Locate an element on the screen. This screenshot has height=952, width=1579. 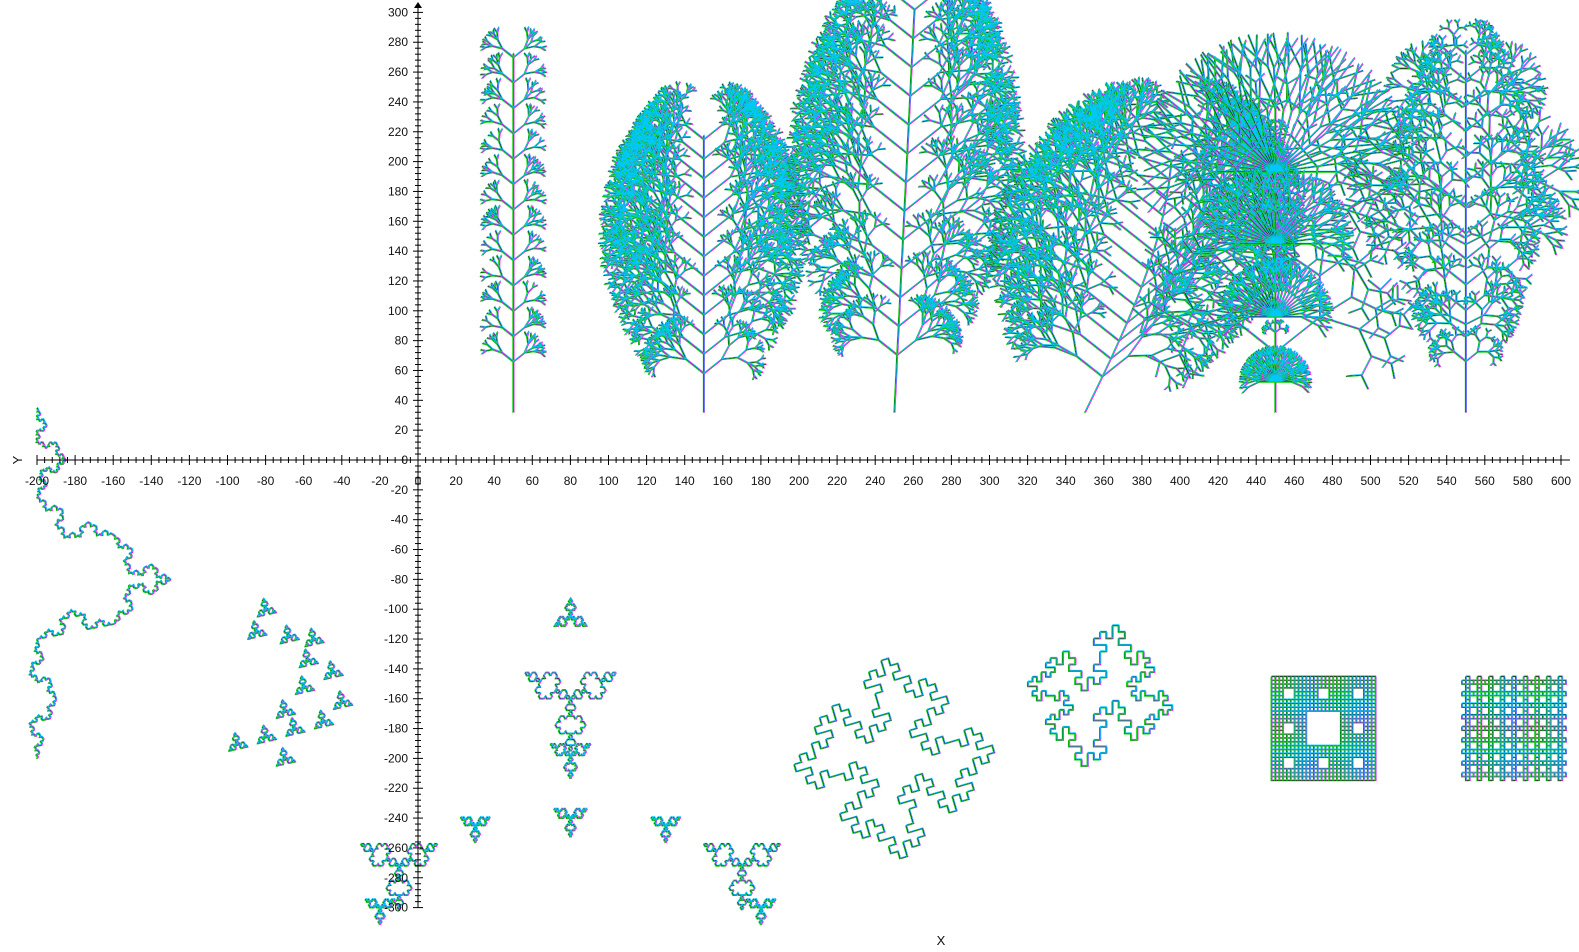
y-tick-label: -300 is located at coordinates (396, 908).